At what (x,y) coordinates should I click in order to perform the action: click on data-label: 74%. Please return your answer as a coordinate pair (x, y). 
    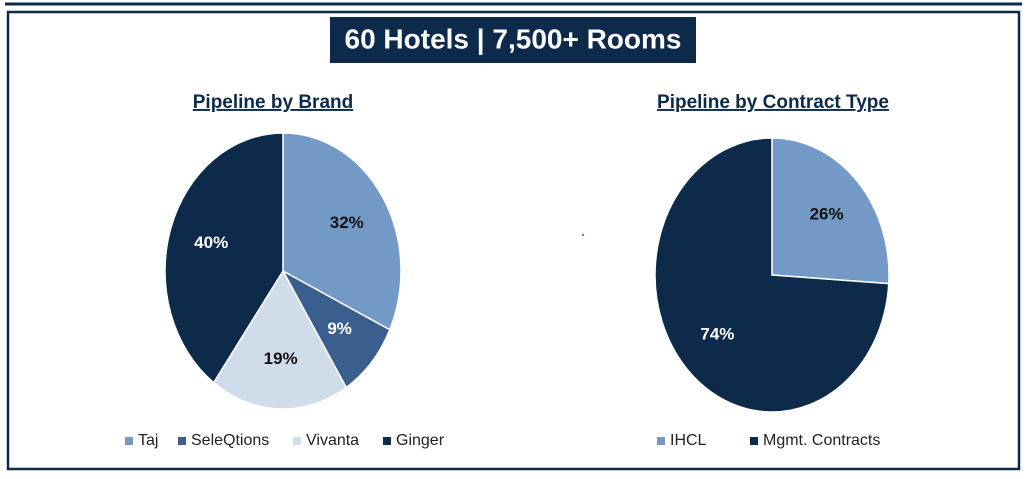
    Looking at the image, I should click on (717, 334).